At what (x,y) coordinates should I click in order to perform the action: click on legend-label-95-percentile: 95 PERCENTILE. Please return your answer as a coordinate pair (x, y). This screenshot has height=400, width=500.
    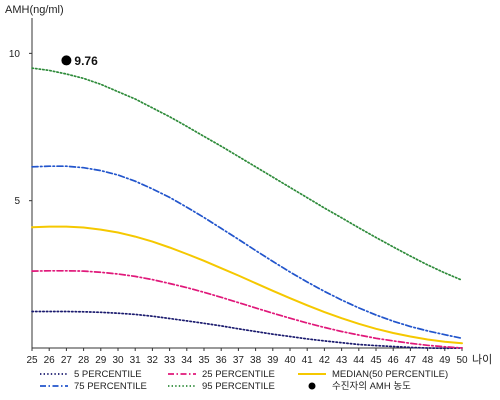
    Looking at the image, I should click on (238, 386).